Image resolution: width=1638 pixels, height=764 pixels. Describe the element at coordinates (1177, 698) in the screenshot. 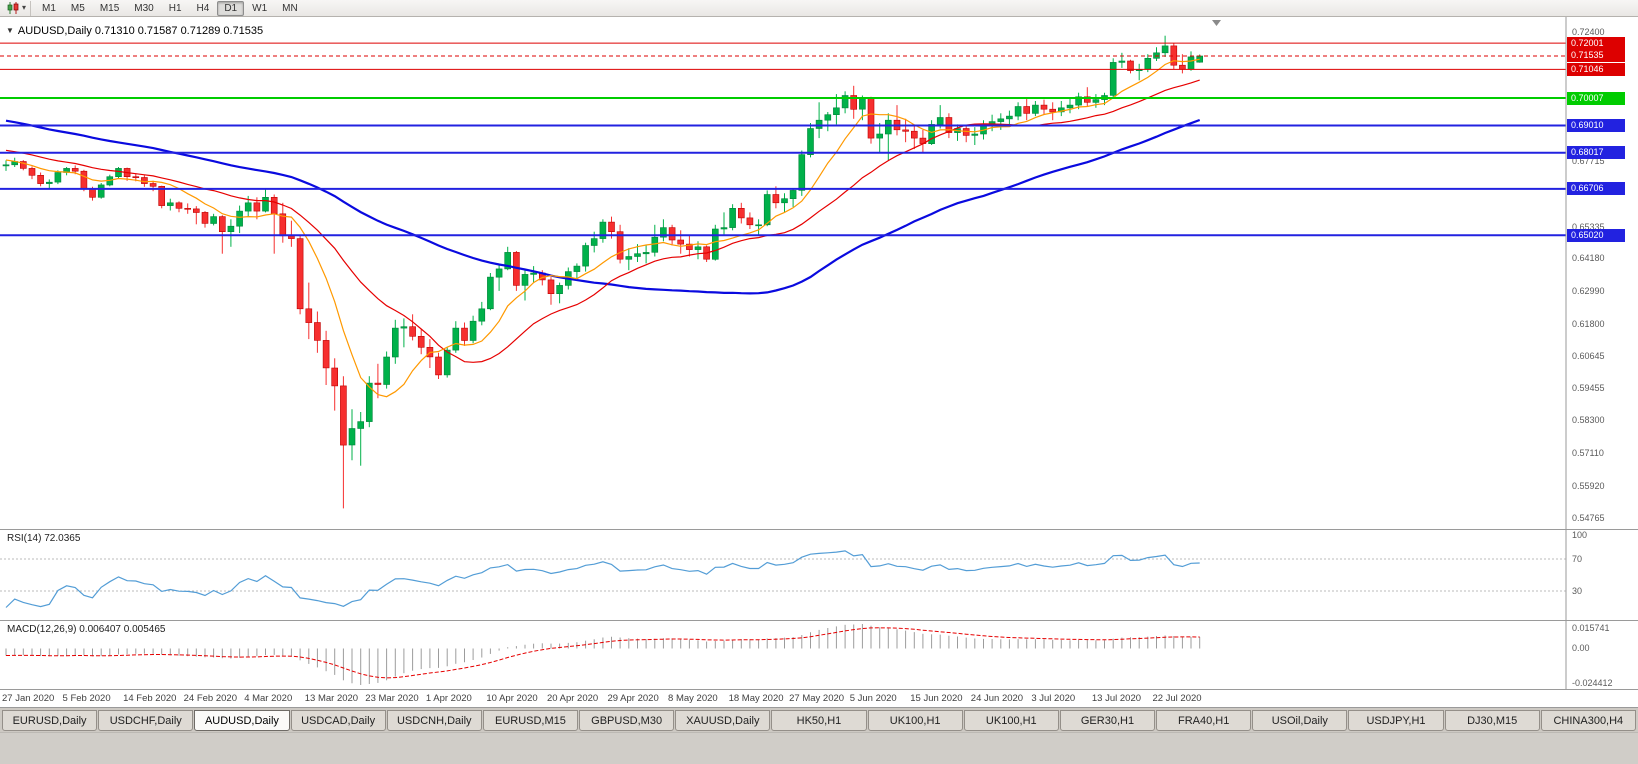

I see `time-axis-label: 22 Jul 2020` at that location.